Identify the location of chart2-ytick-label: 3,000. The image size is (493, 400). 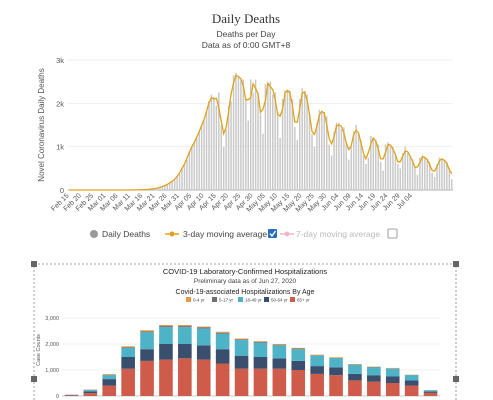
(52, 319).